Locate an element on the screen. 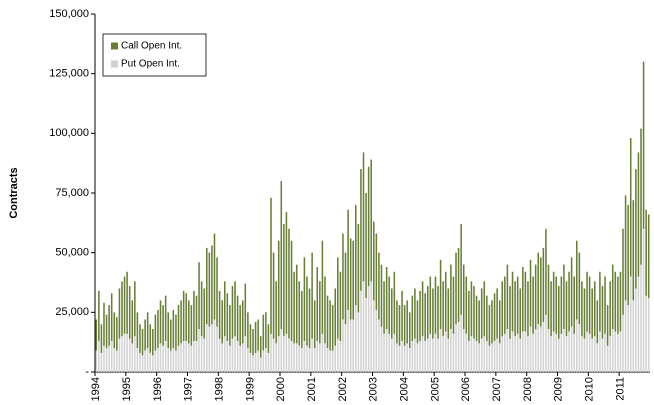 This screenshot has height=405, width=654. x-tick-label: 1998 is located at coordinates (220, 389).